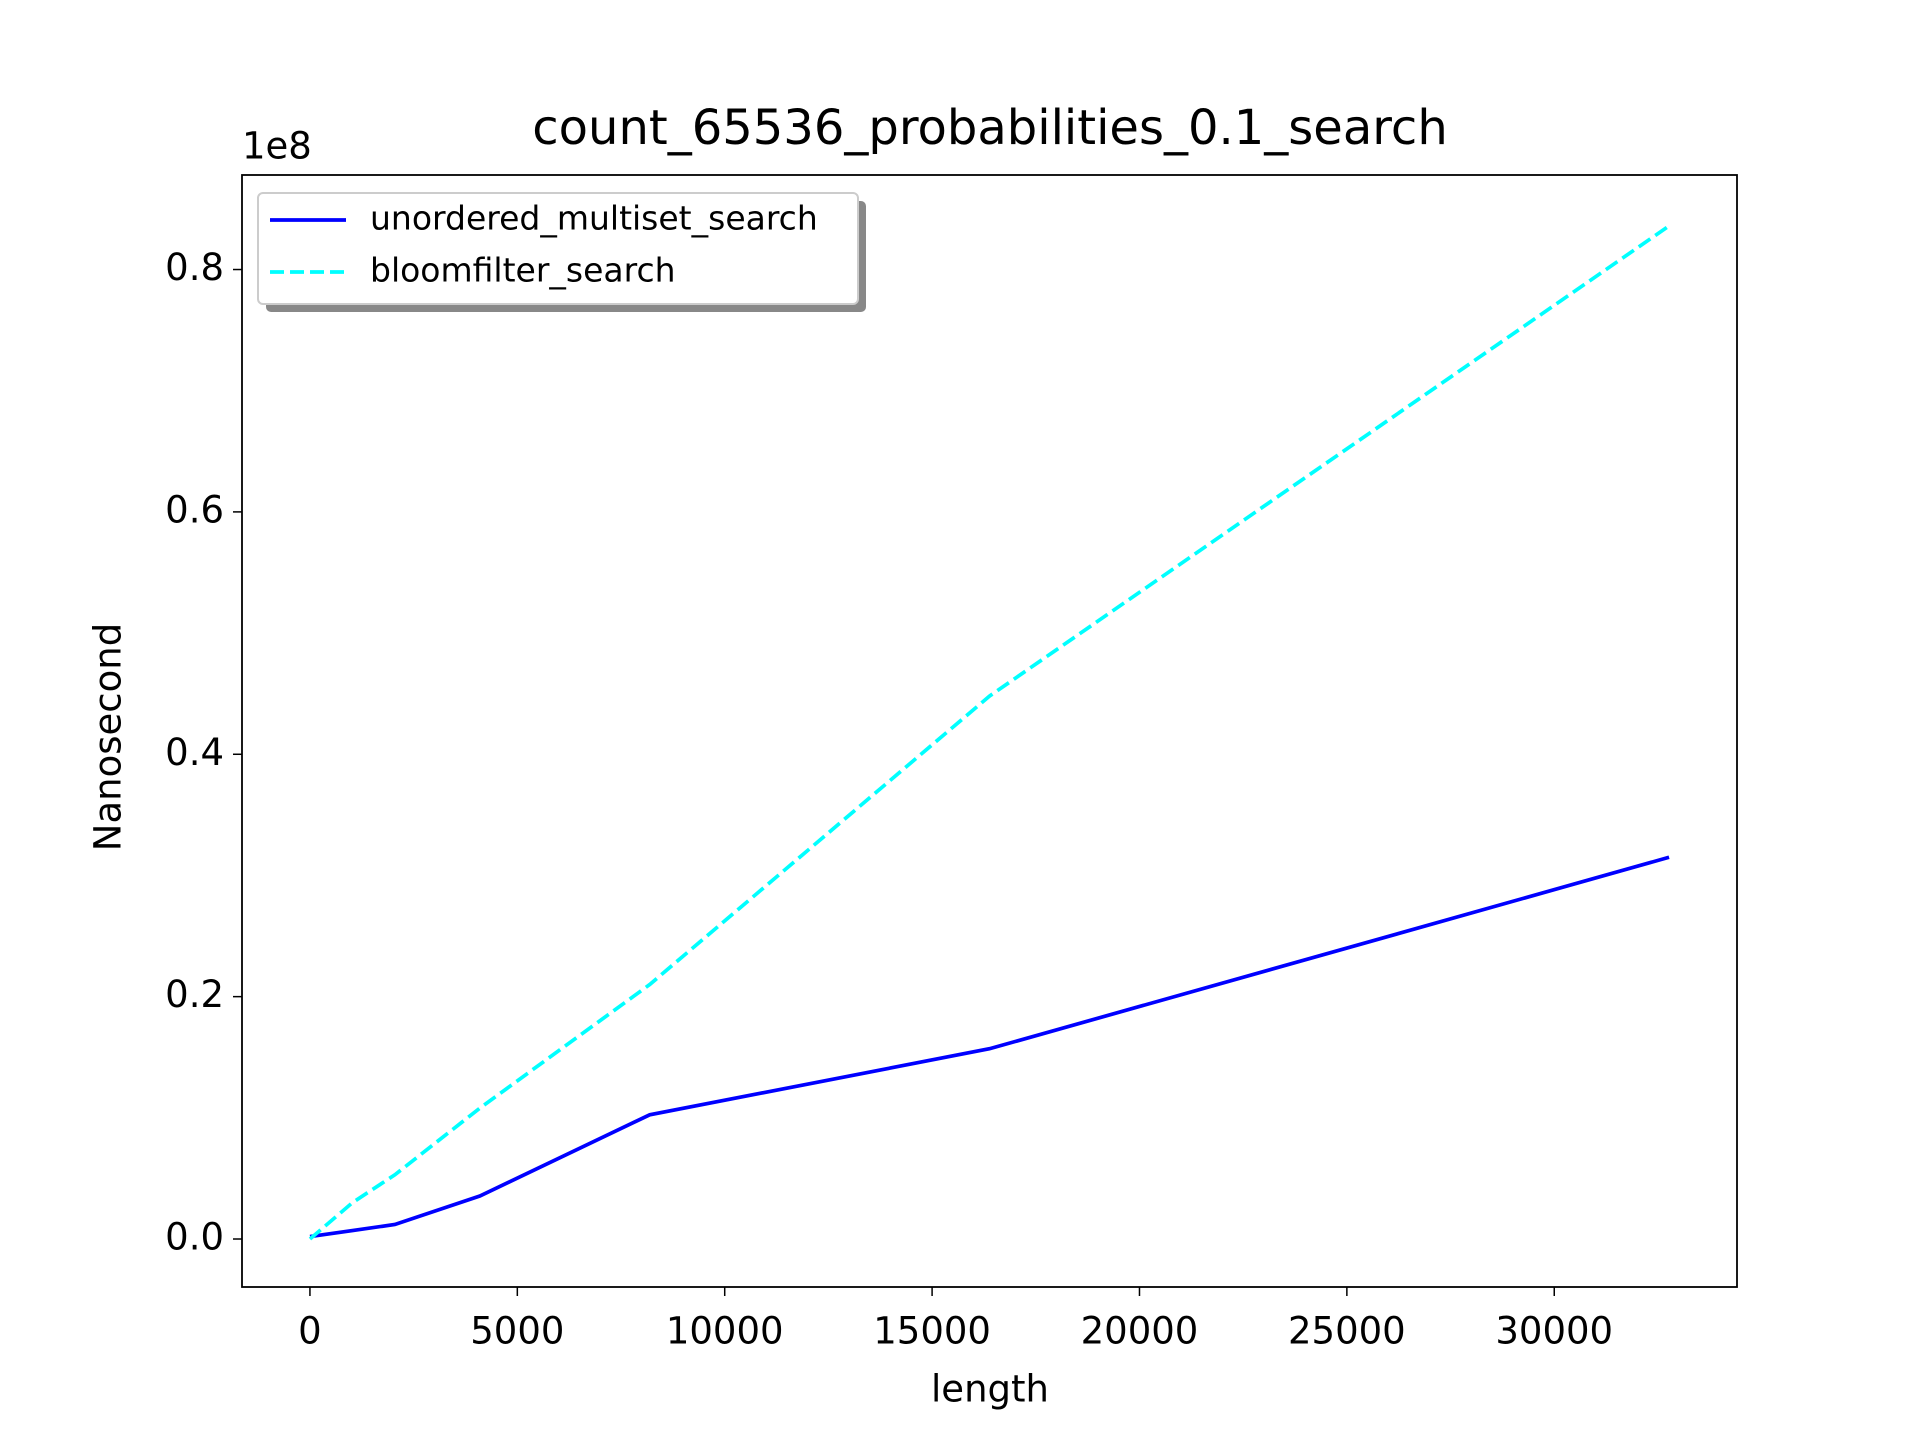 This screenshot has width=1920, height=1440. Describe the element at coordinates (989, 128) in the screenshot. I see `chart-title: count_65536_probabilities_0.1_search` at that location.